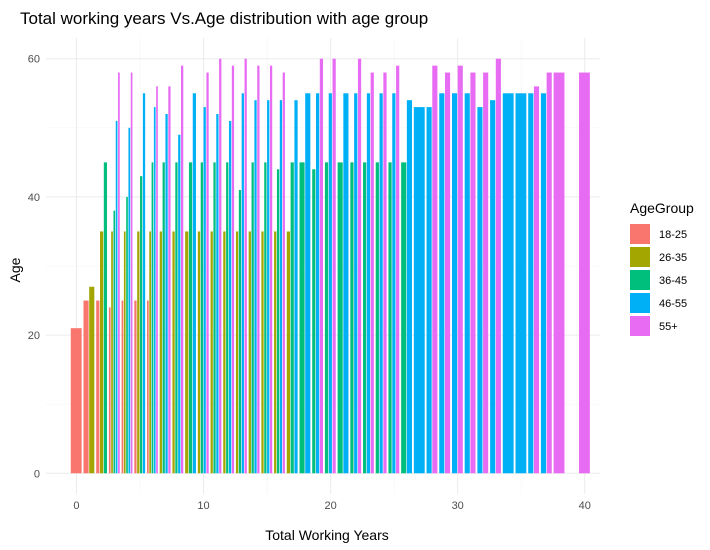 This screenshot has width=710, height=550. What do you see at coordinates (673, 281) in the screenshot?
I see `legend-label: 36-45` at bounding box center [673, 281].